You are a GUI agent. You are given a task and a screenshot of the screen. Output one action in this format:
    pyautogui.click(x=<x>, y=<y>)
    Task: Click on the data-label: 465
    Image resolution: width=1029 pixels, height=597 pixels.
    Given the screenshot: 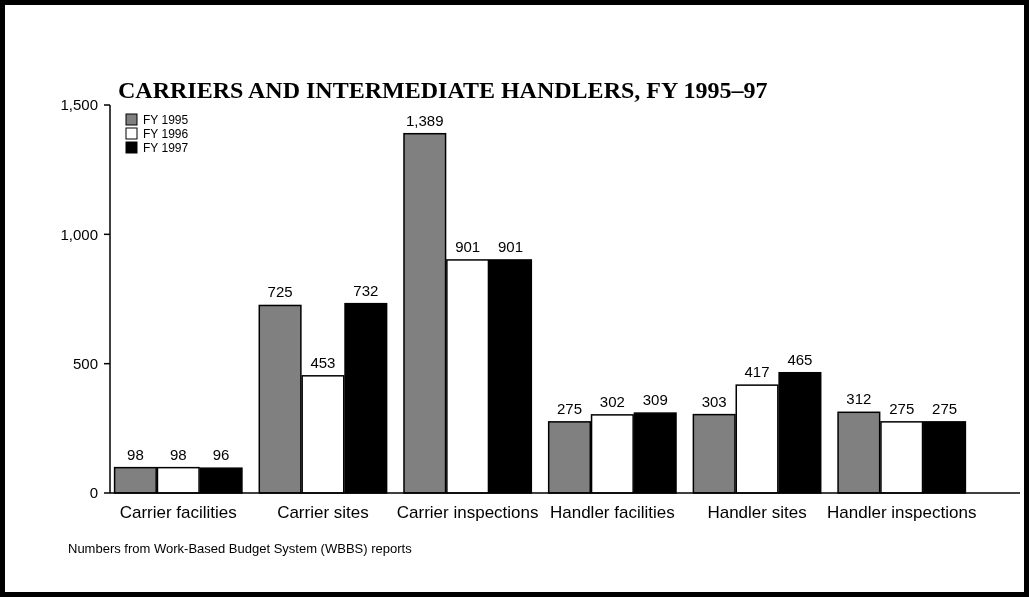 What is the action you would take?
    pyautogui.click(x=800, y=359)
    